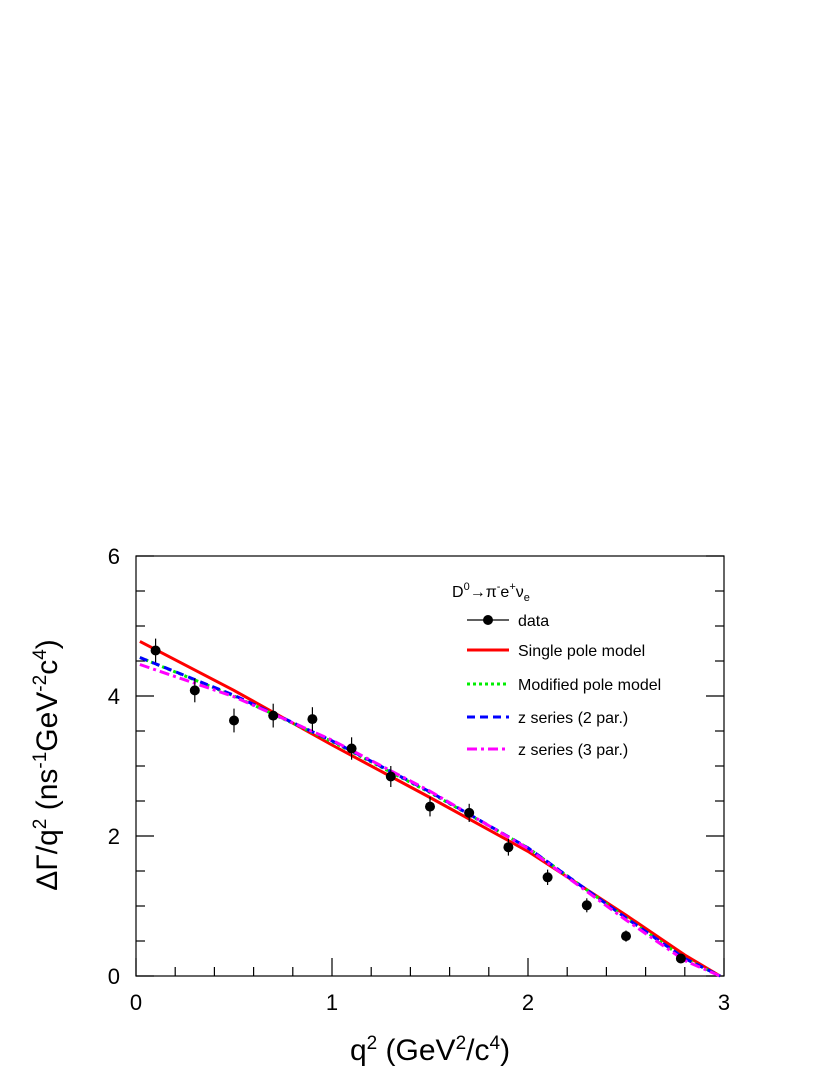 The width and height of the screenshot is (830, 1075). What do you see at coordinates (332, 1002) in the screenshot?
I see `x-tick-label: 1` at bounding box center [332, 1002].